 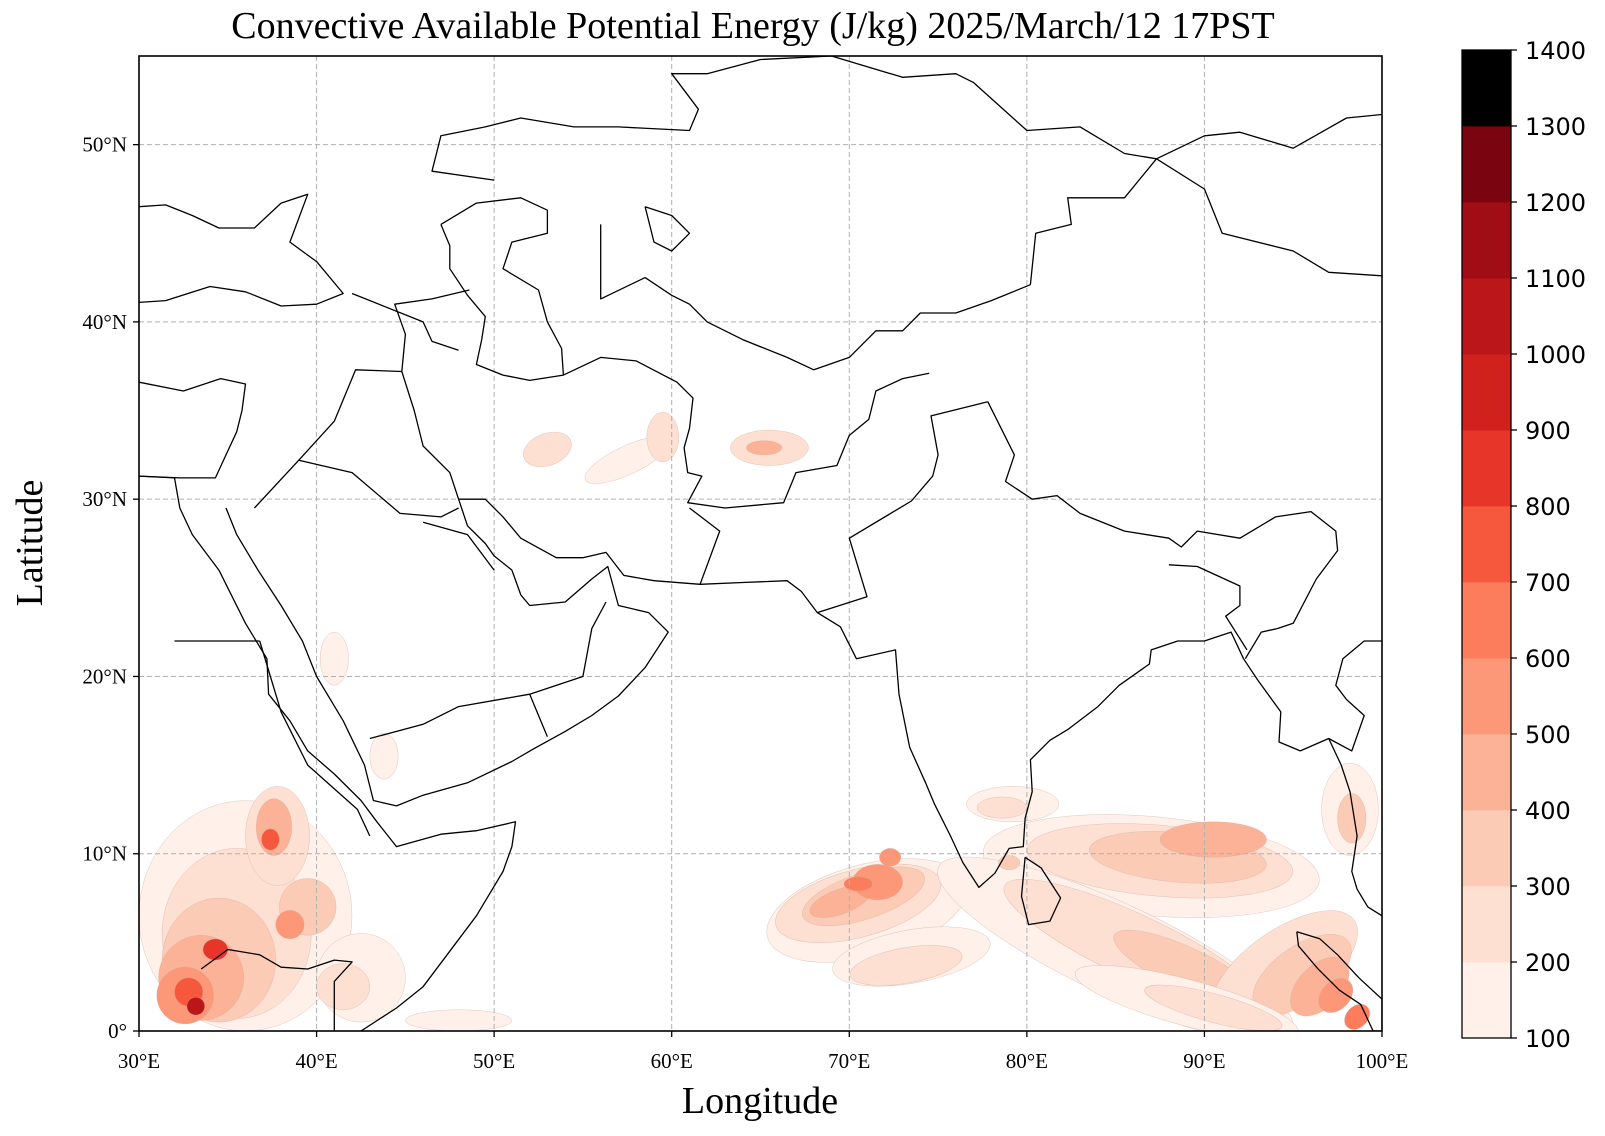 I want to click on x-tick-label: 90°E, so click(x=1204, y=1061).